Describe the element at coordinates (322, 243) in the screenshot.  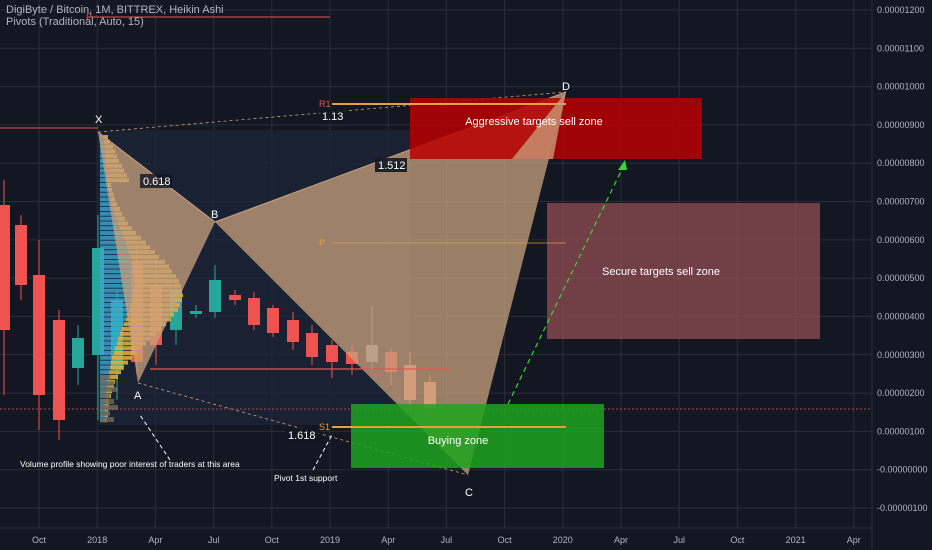
I see `pivot-p-label: P` at that location.